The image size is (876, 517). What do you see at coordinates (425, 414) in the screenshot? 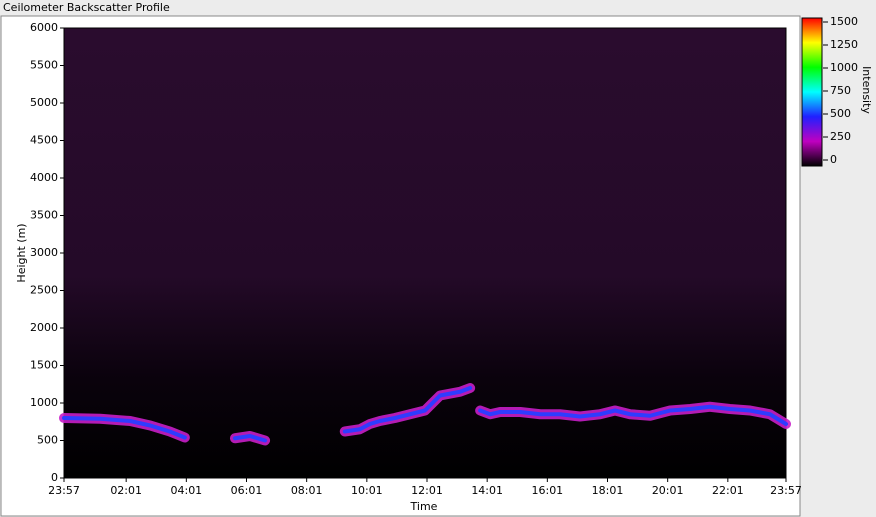
I see `backscatter-layer` at bounding box center [425, 414].